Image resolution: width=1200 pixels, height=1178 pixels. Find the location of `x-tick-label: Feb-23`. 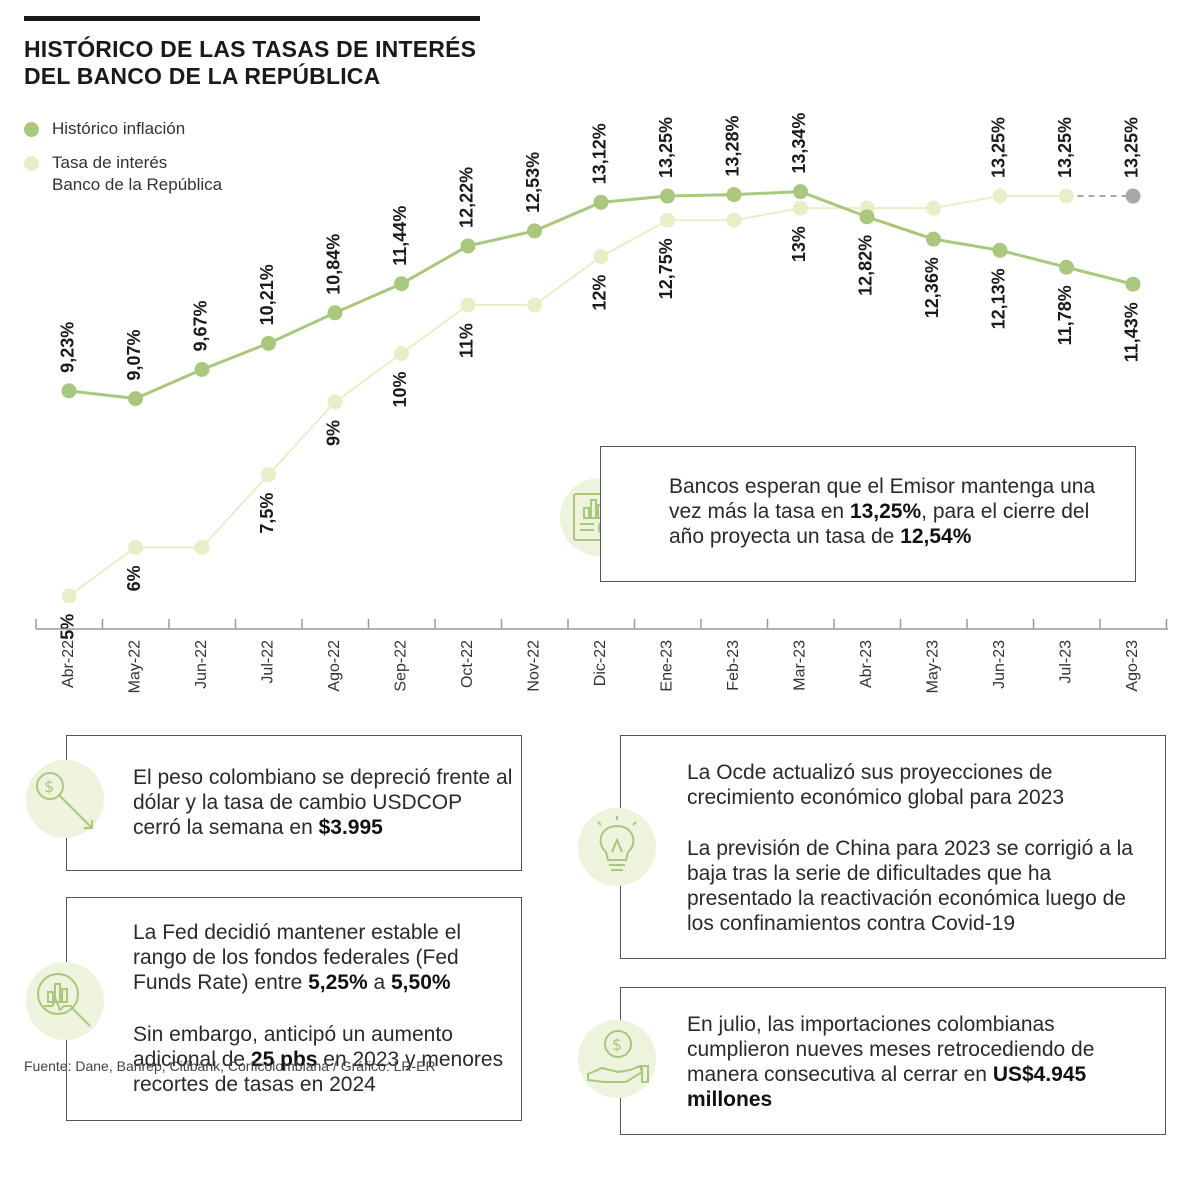

x-tick-label: Feb-23 is located at coordinates (733, 665).